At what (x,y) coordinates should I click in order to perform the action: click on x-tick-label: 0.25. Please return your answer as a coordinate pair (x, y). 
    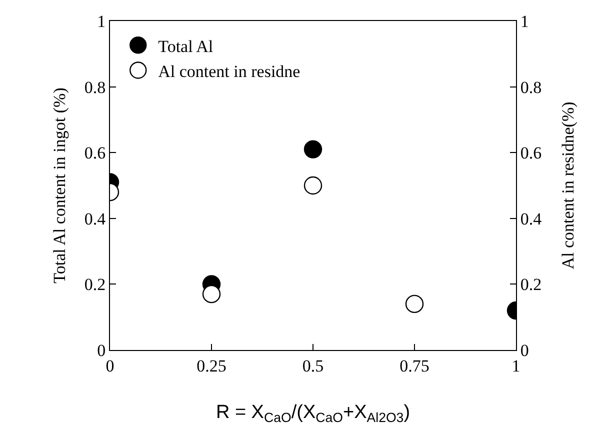
    Looking at the image, I should click on (211, 366).